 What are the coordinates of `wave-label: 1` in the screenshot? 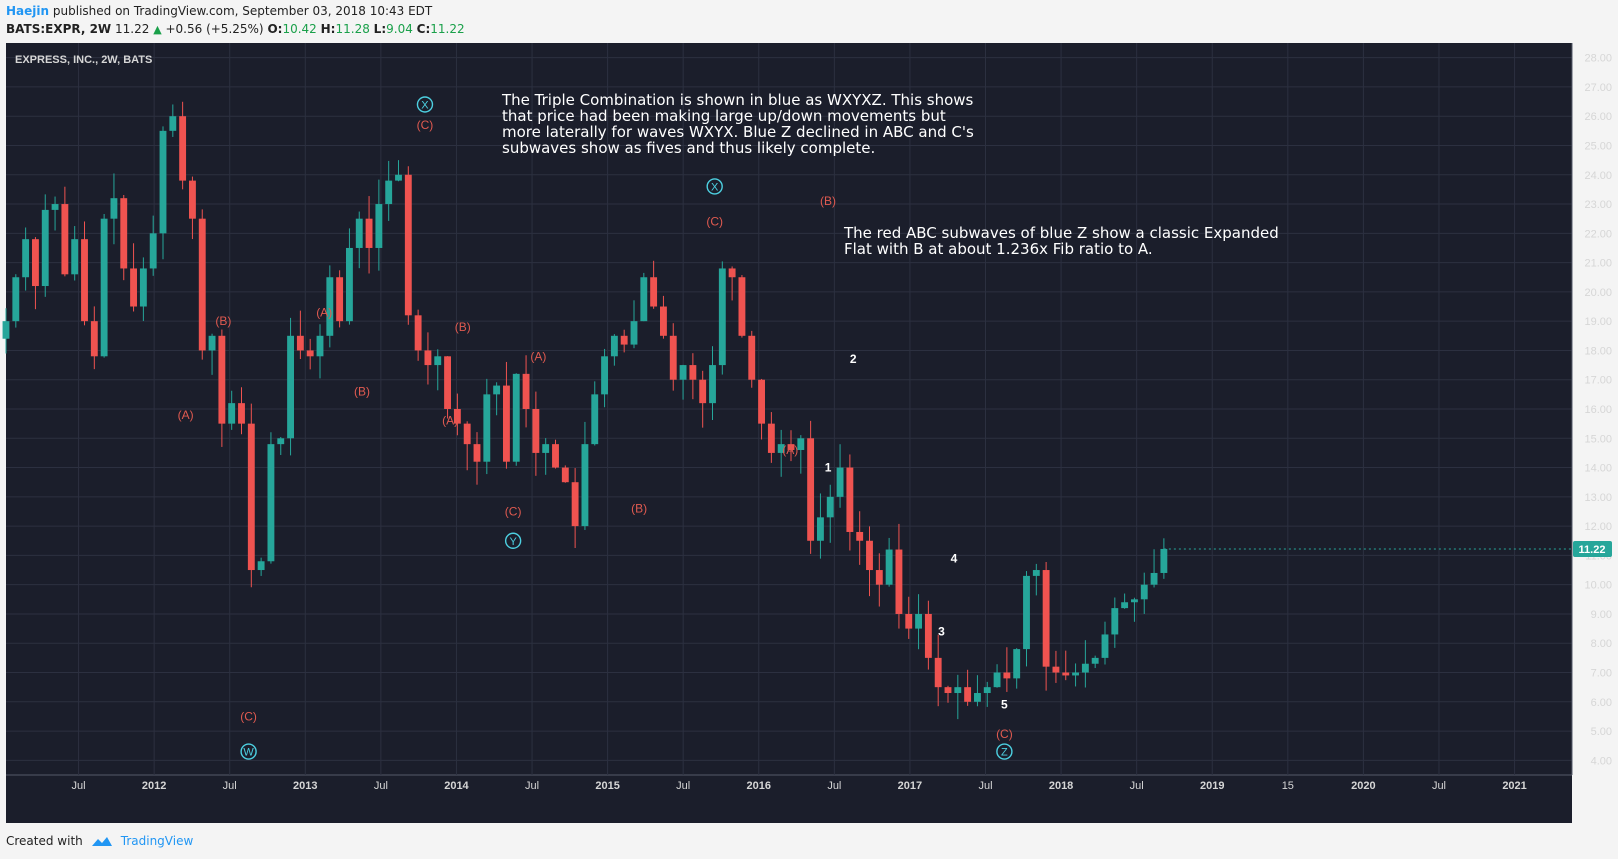 It's located at (828, 468).